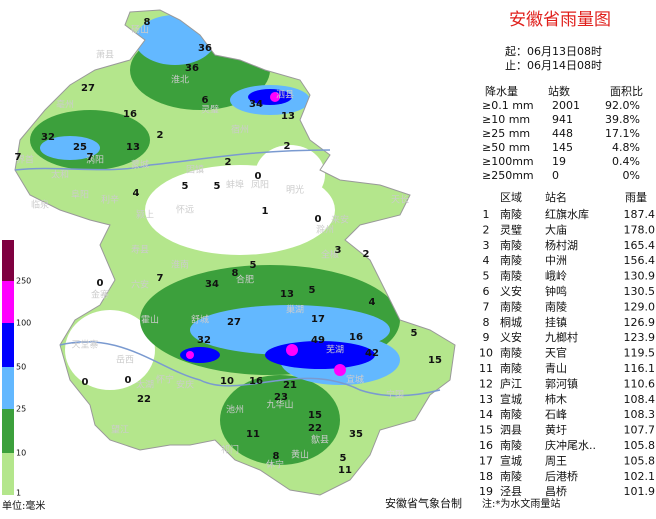  I want to click on ranking-cell: 110.6, so click(640, 383).